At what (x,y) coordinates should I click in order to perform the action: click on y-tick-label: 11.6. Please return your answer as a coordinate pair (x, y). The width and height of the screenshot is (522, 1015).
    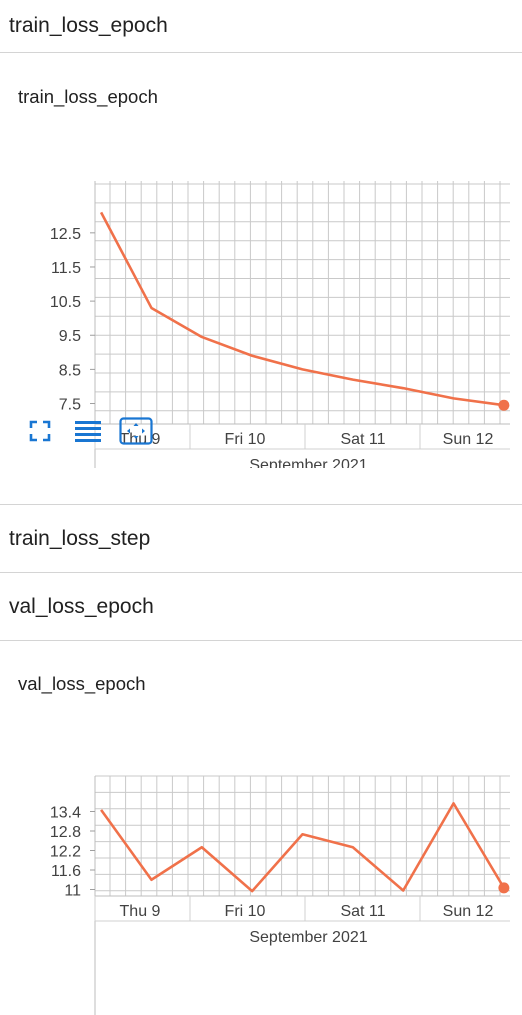
    Looking at the image, I should click on (66, 871).